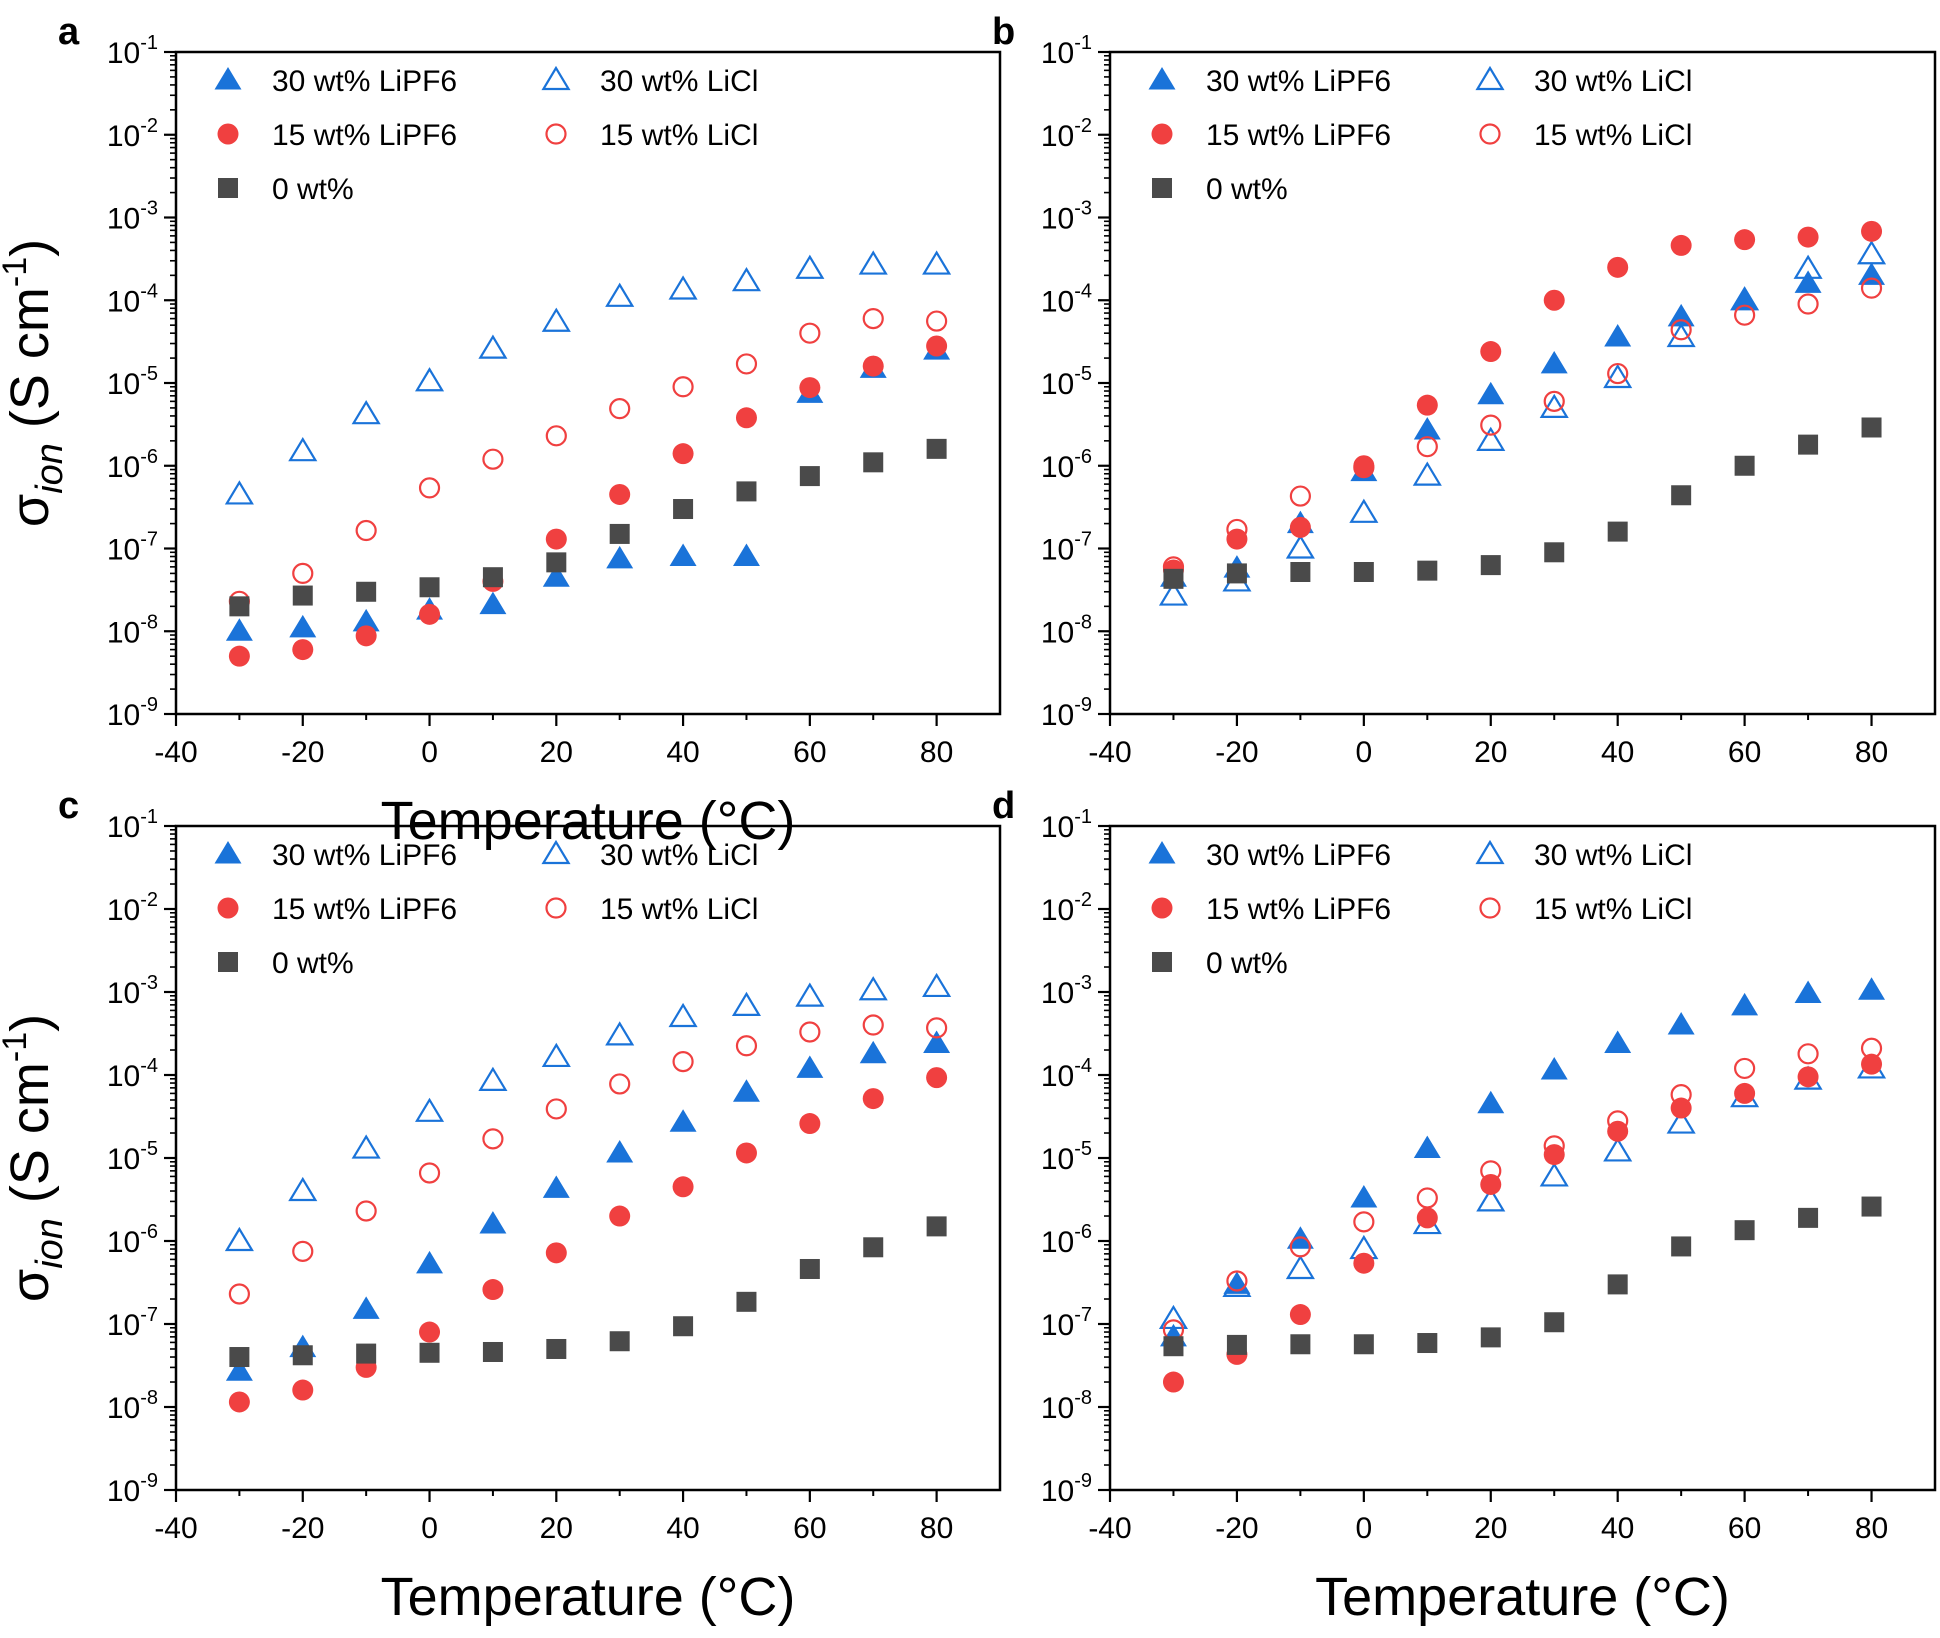 The width and height of the screenshot is (1940, 1638). I want to click on y-tick-label: 10⁻¹, so click(1066, 825).